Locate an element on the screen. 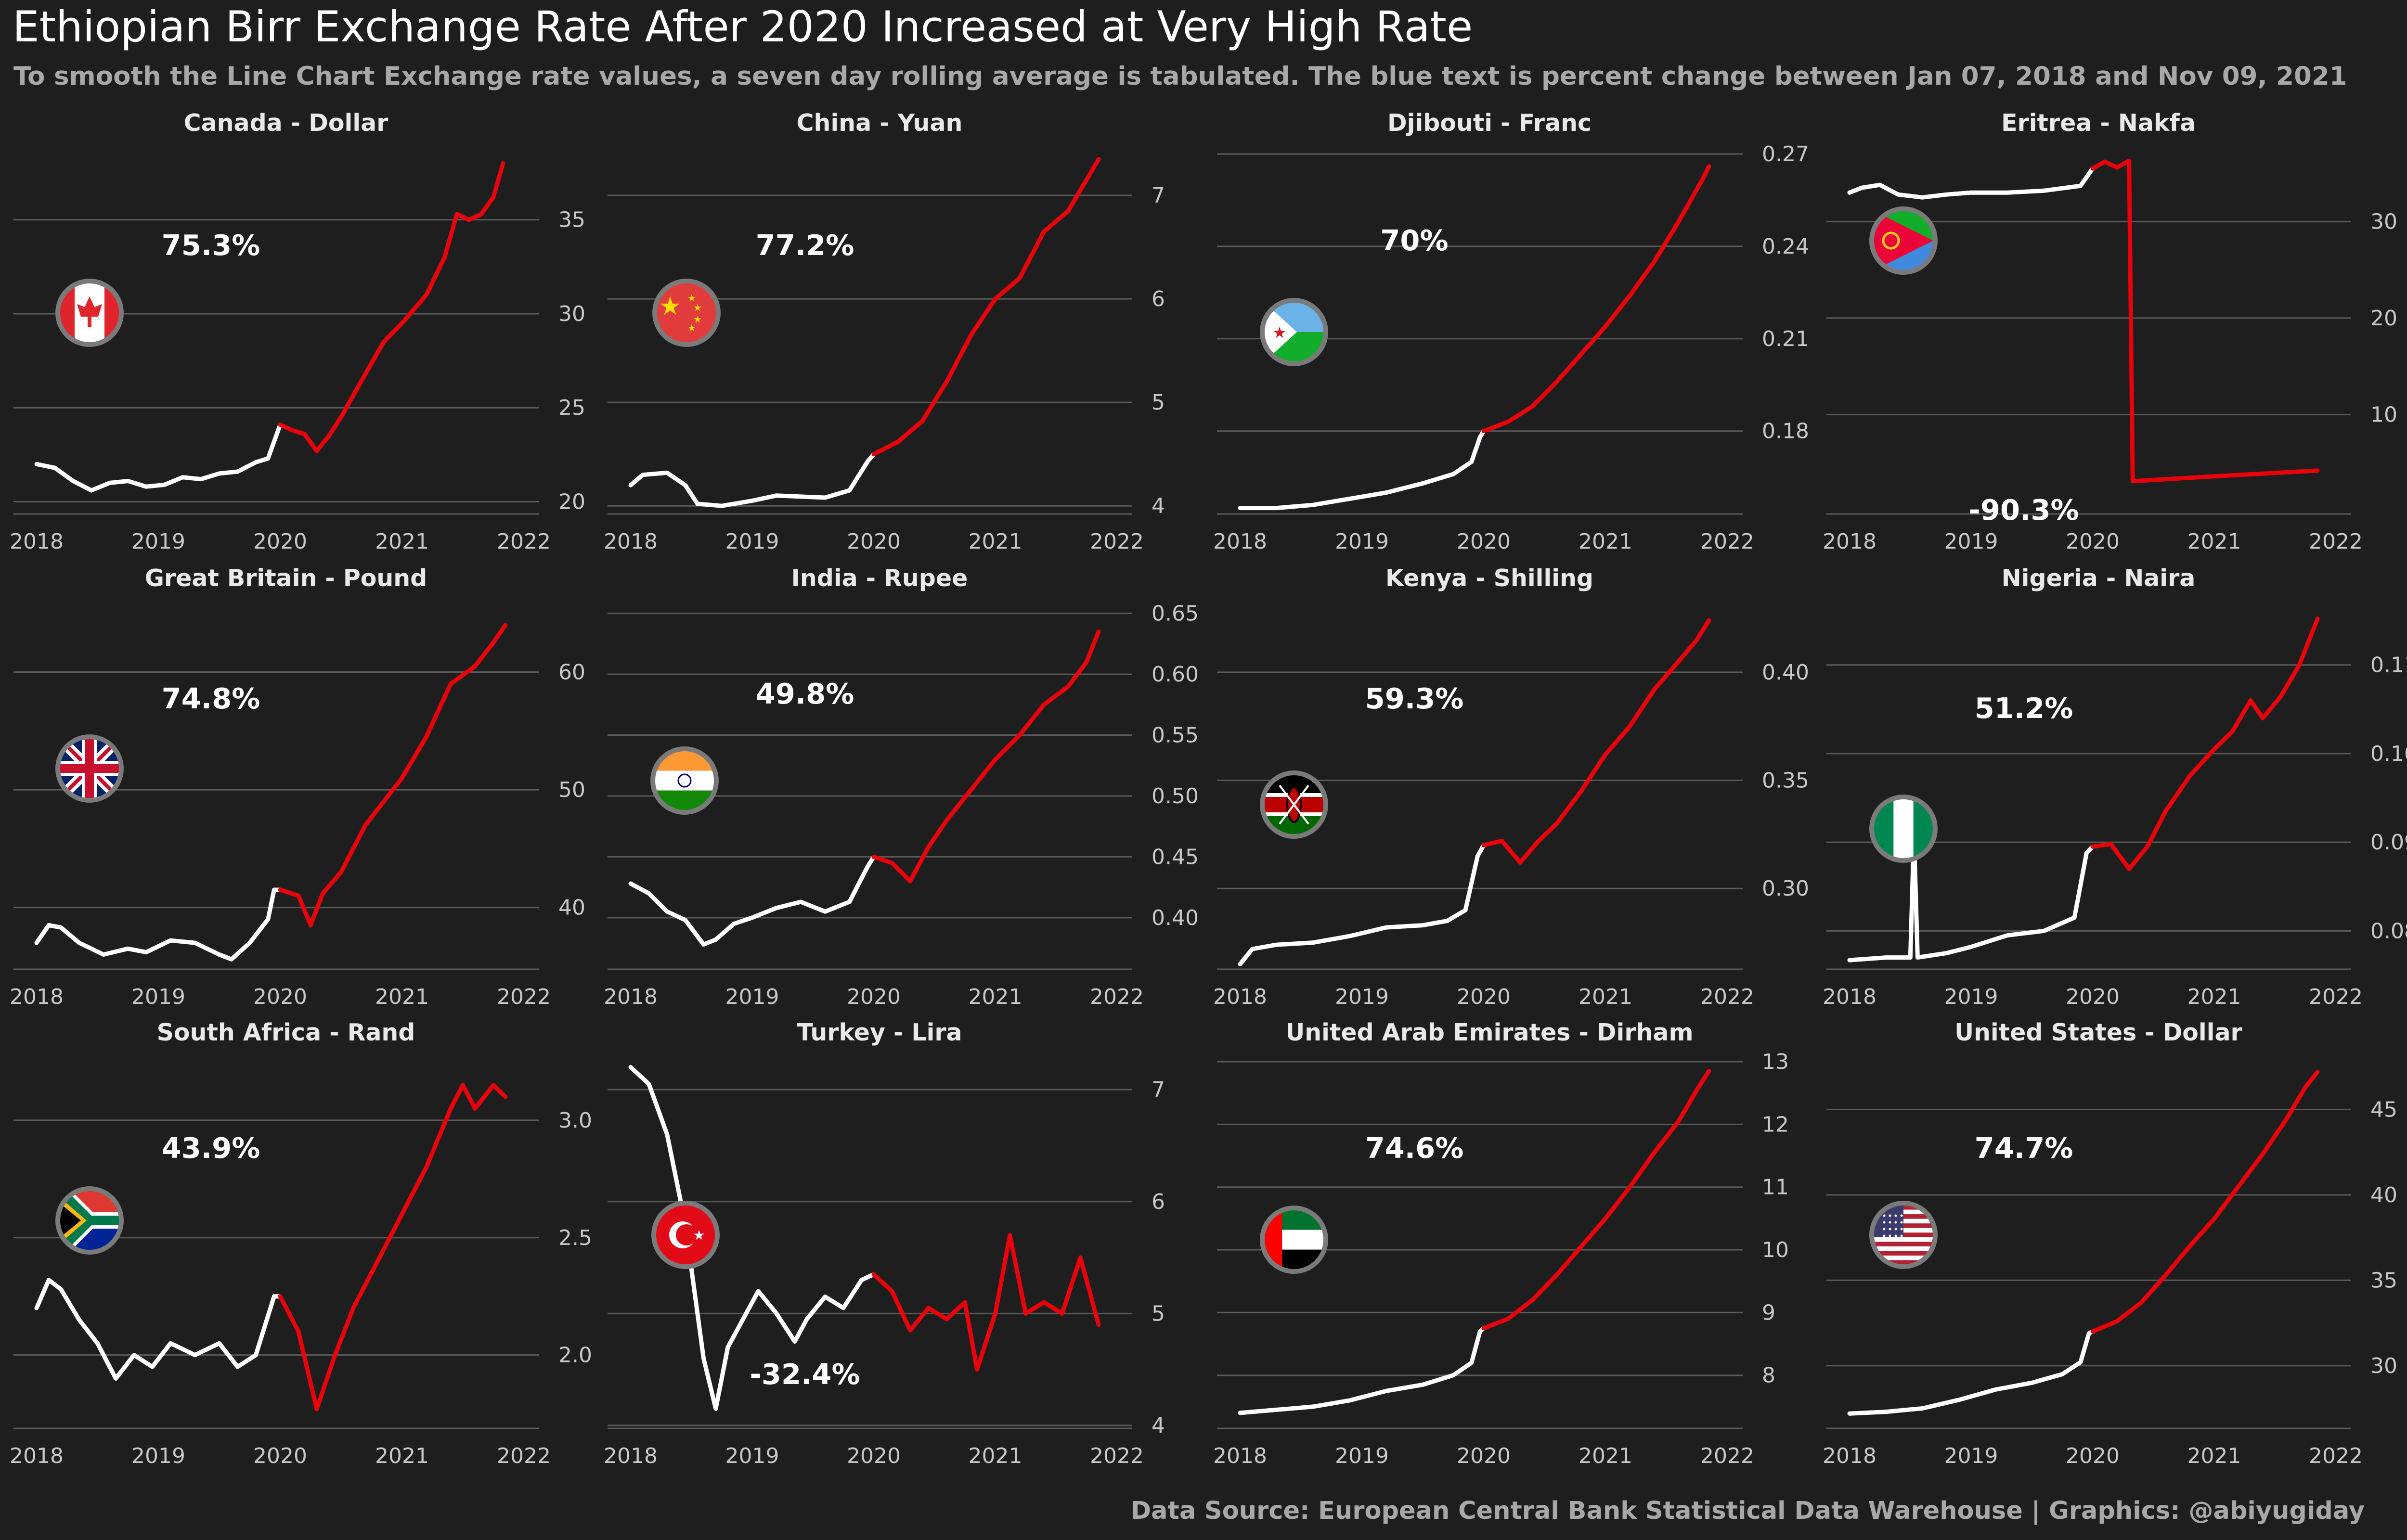  percent-change-label: 70% is located at coordinates (1414, 240).